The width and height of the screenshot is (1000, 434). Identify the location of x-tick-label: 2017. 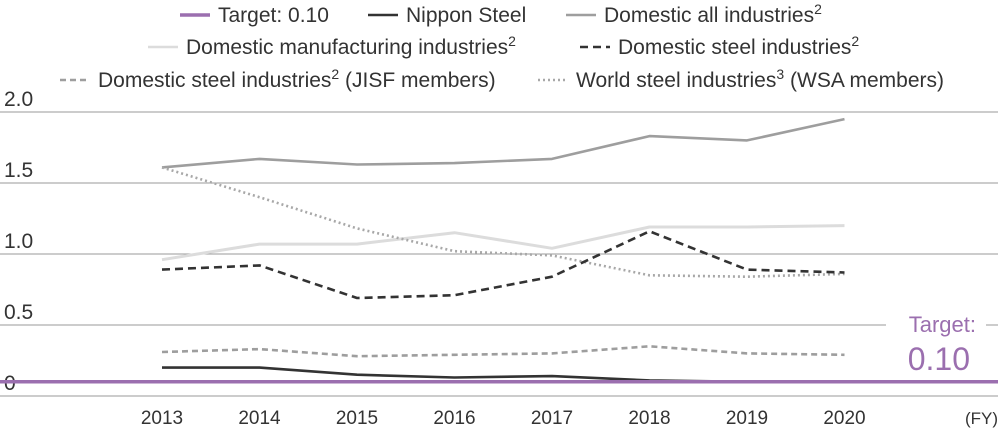
(552, 418).